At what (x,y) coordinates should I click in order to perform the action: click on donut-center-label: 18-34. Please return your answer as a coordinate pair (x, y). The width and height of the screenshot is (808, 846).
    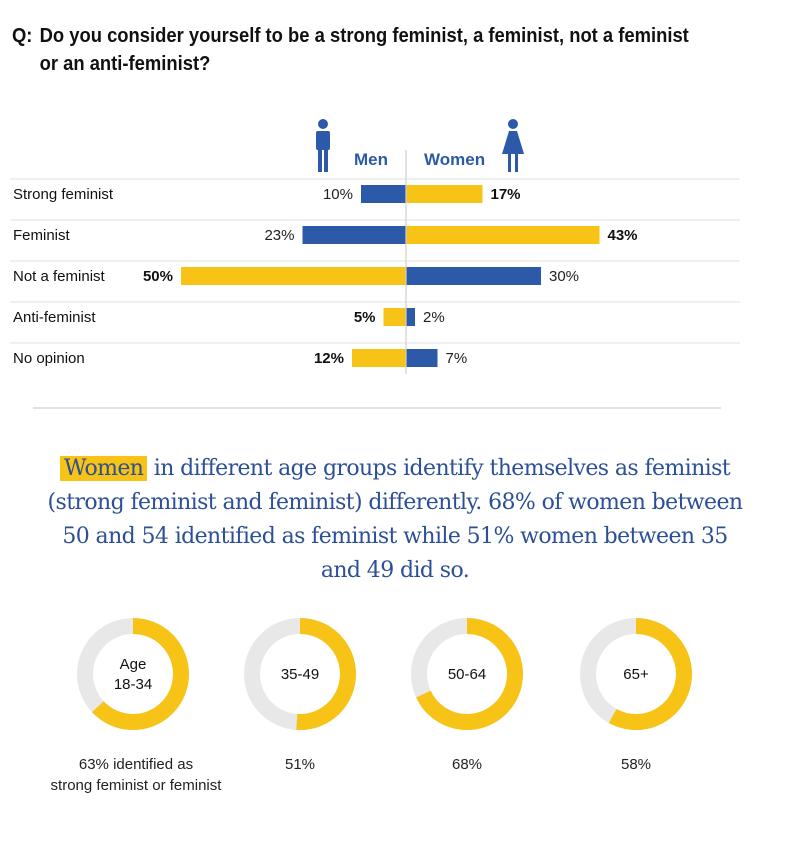
    Looking at the image, I should click on (133, 684).